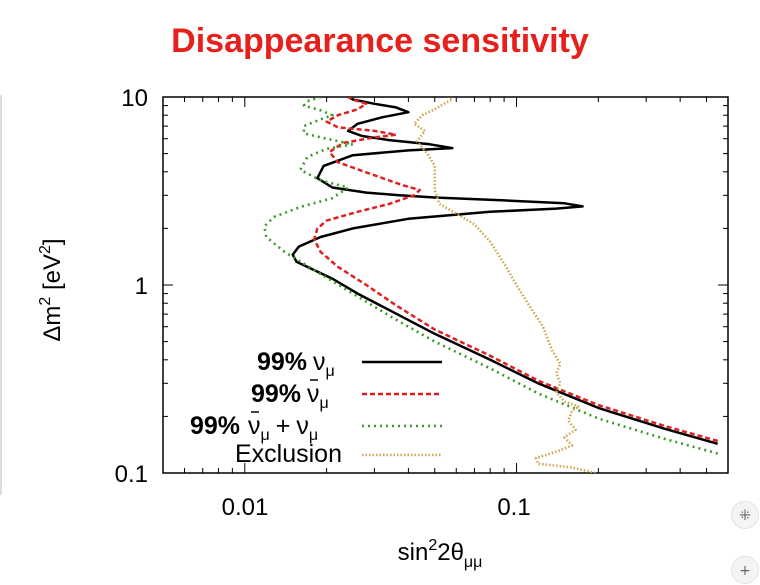 The width and height of the screenshot is (760, 585). What do you see at coordinates (283, 428) in the screenshot?
I see `legend-symbol: νμ + νμ` at bounding box center [283, 428].